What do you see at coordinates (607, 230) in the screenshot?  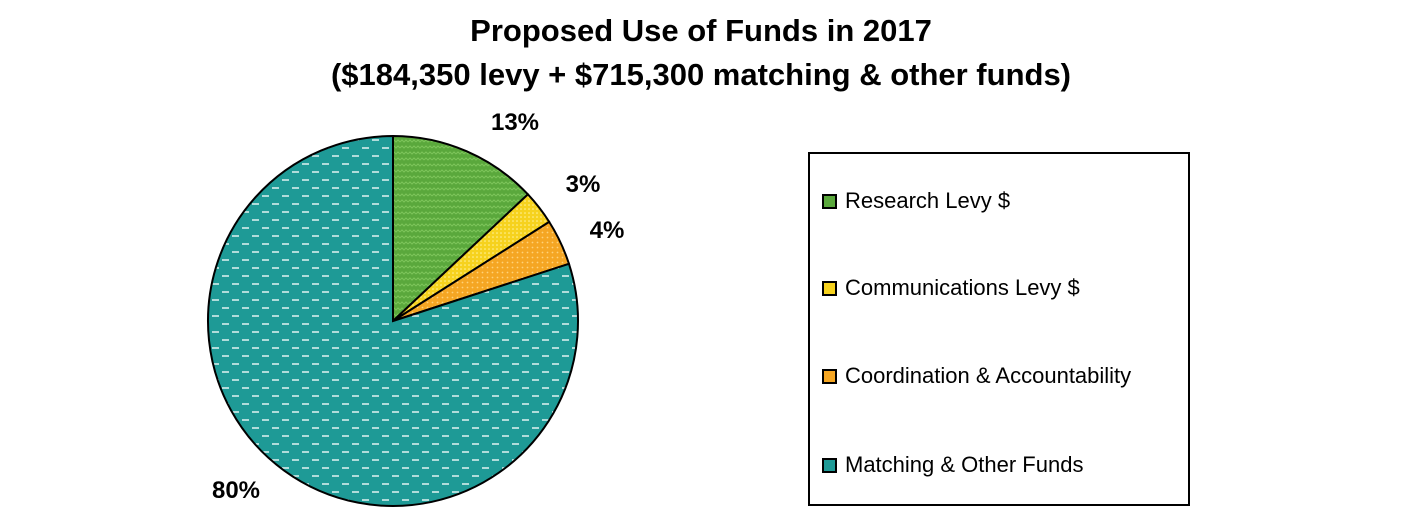 I see `slice-percent-label: 4%` at bounding box center [607, 230].